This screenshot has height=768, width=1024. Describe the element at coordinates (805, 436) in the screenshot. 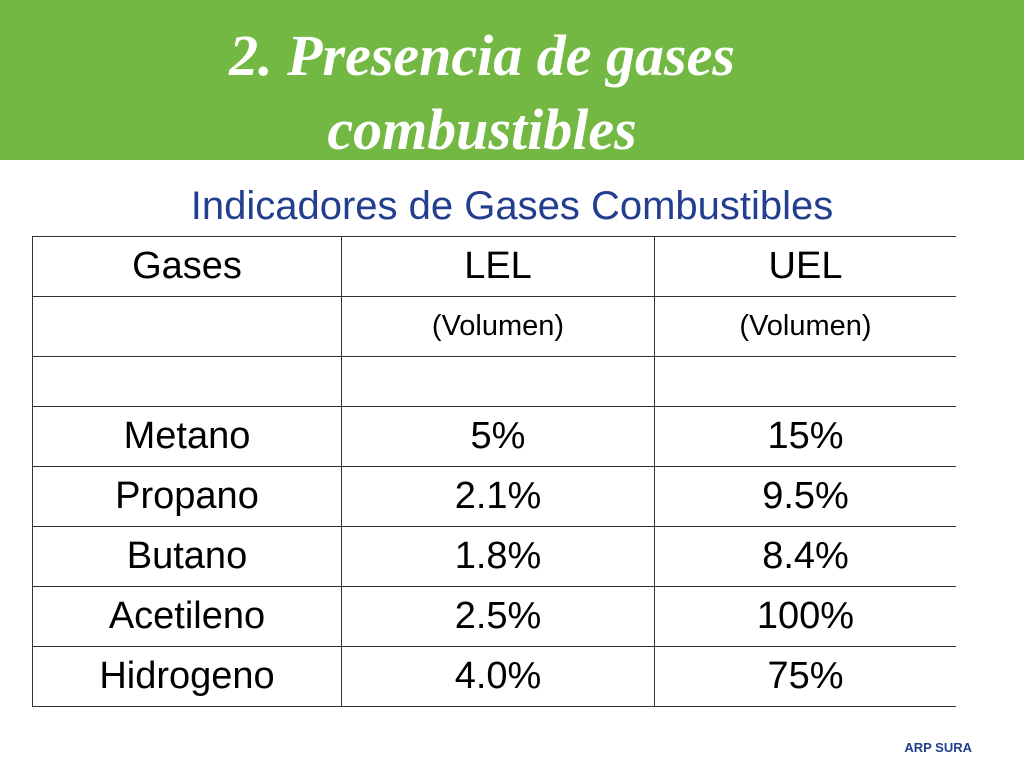

I see `cell: 15%` at that location.